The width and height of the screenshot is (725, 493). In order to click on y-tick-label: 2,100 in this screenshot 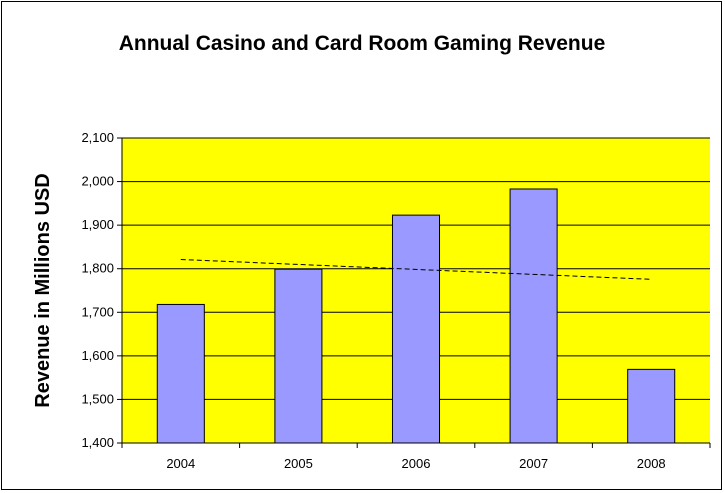, I will do `click(97, 137)`.